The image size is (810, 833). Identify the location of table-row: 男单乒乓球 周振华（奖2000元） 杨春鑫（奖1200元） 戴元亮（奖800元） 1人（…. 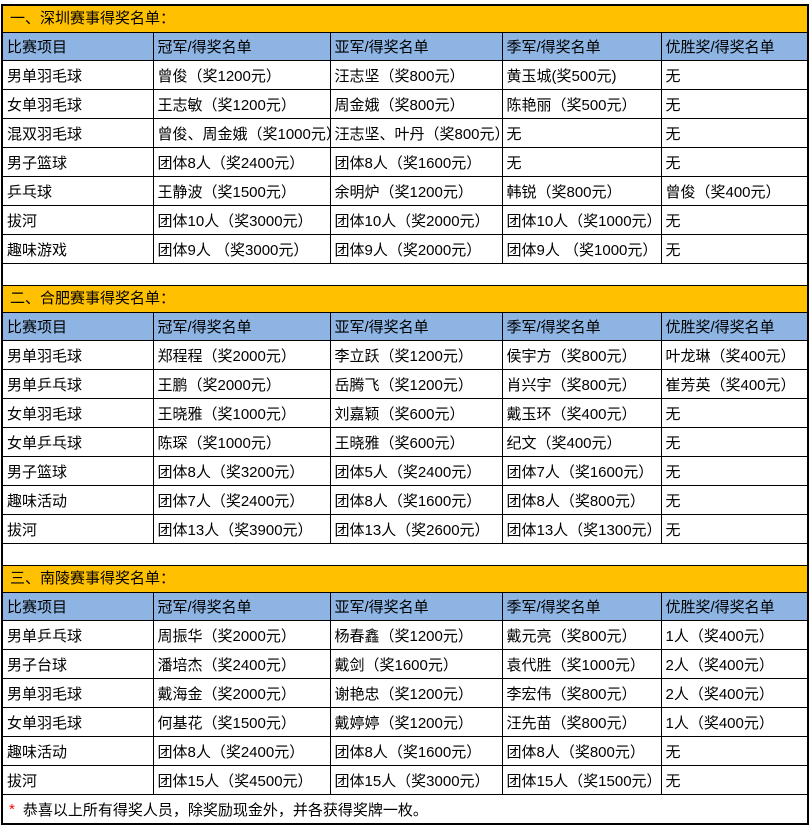
(405, 635).